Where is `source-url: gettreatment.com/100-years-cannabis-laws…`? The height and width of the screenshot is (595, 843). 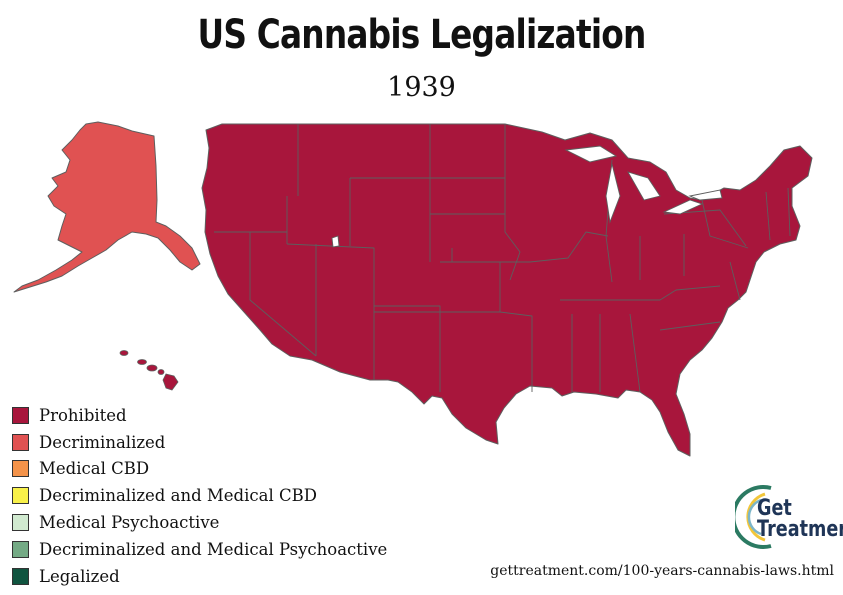
source-url: gettreatment.com/100-years-cannabis-laws… is located at coordinates (662, 571).